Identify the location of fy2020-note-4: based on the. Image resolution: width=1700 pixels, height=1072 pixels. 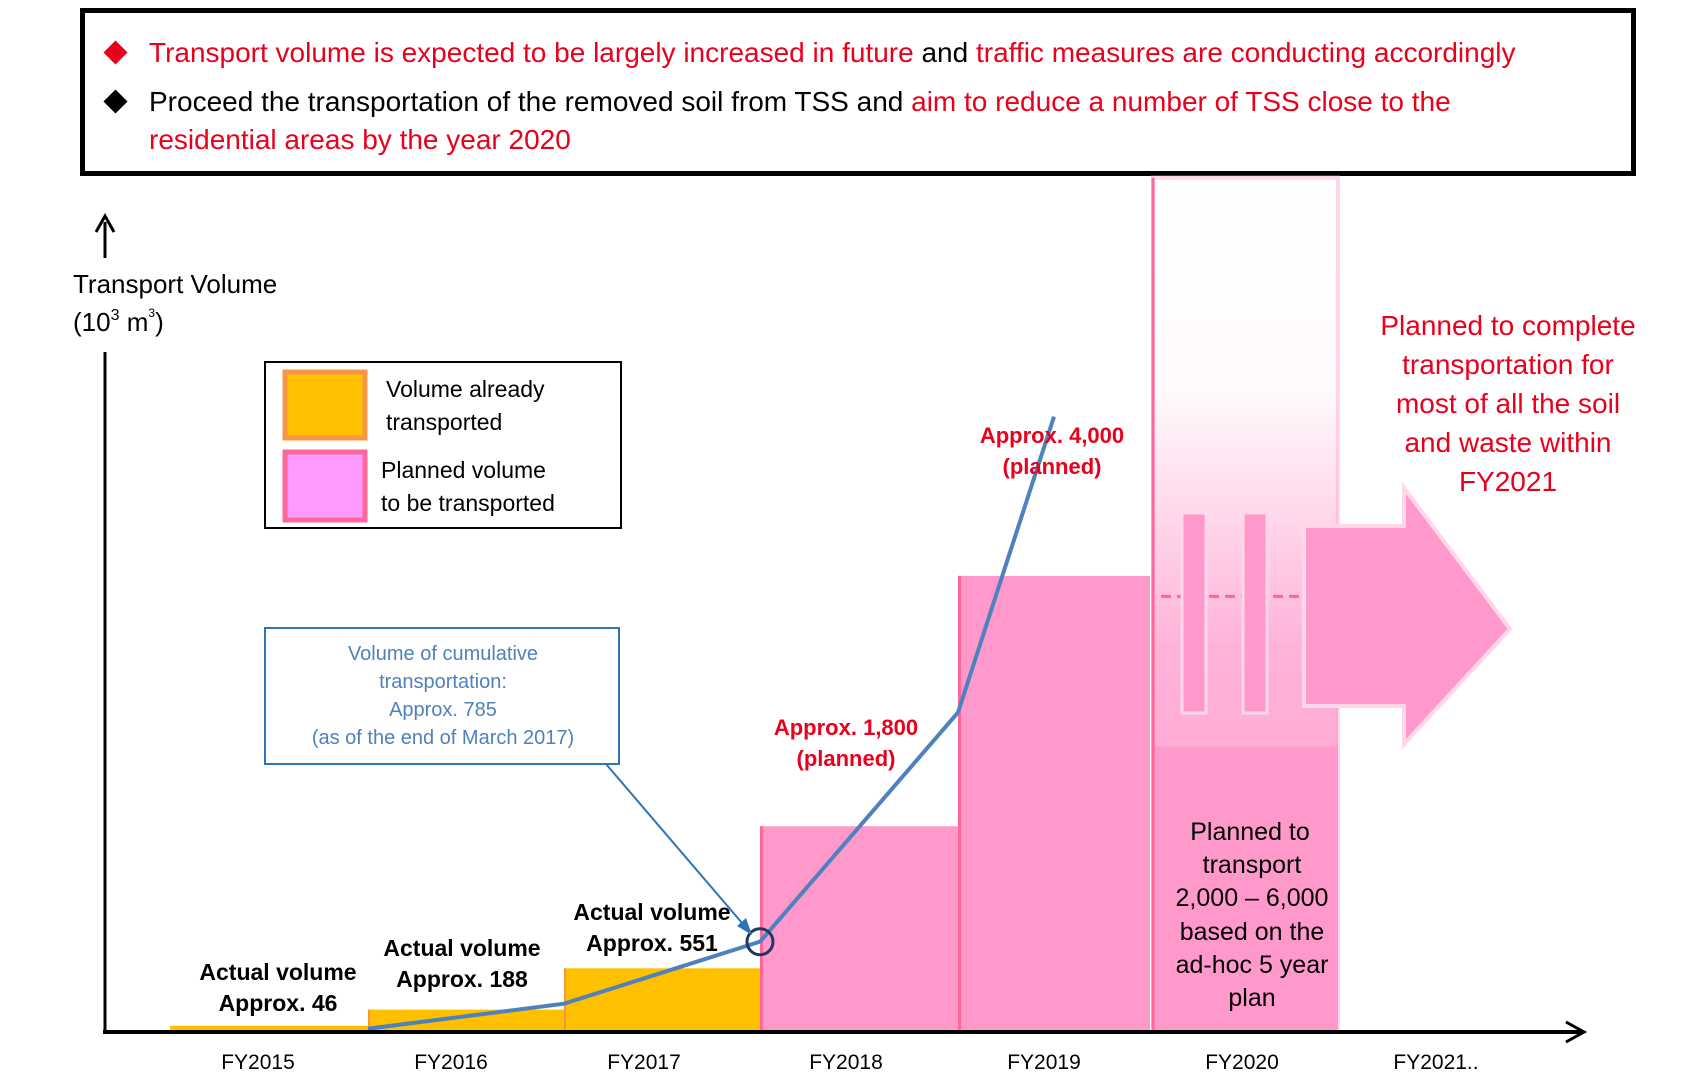
(1252, 932).